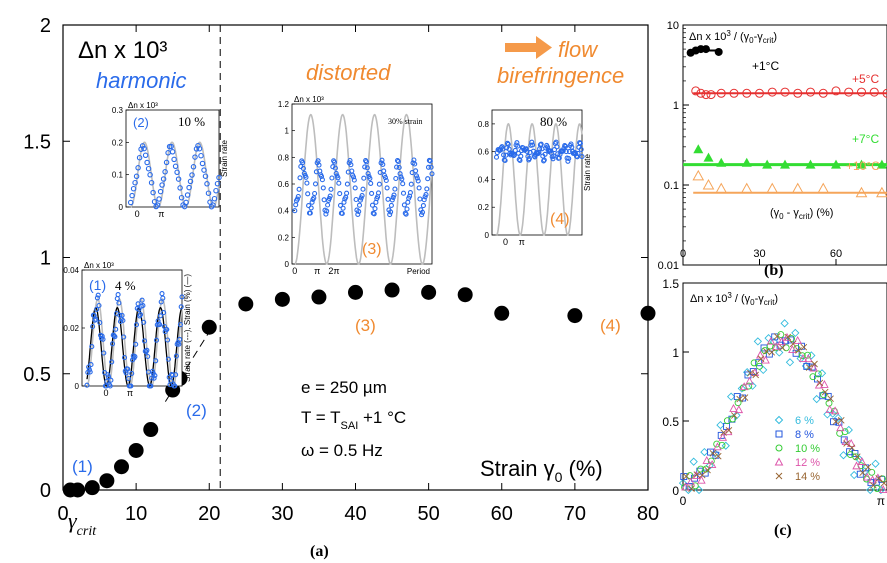 Image resolution: width=887 pixels, height=563 pixels. Describe the element at coordinates (344, 387) in the screenshot. I see `condition-thickness: e = 250 µm` at that location.